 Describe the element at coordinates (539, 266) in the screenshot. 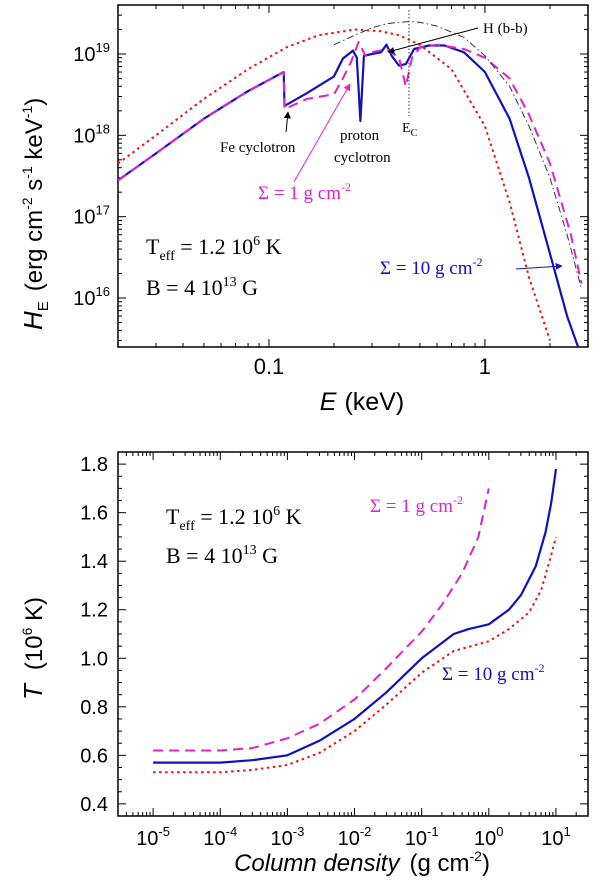

I see `top-sigma10-arrow` at that location.